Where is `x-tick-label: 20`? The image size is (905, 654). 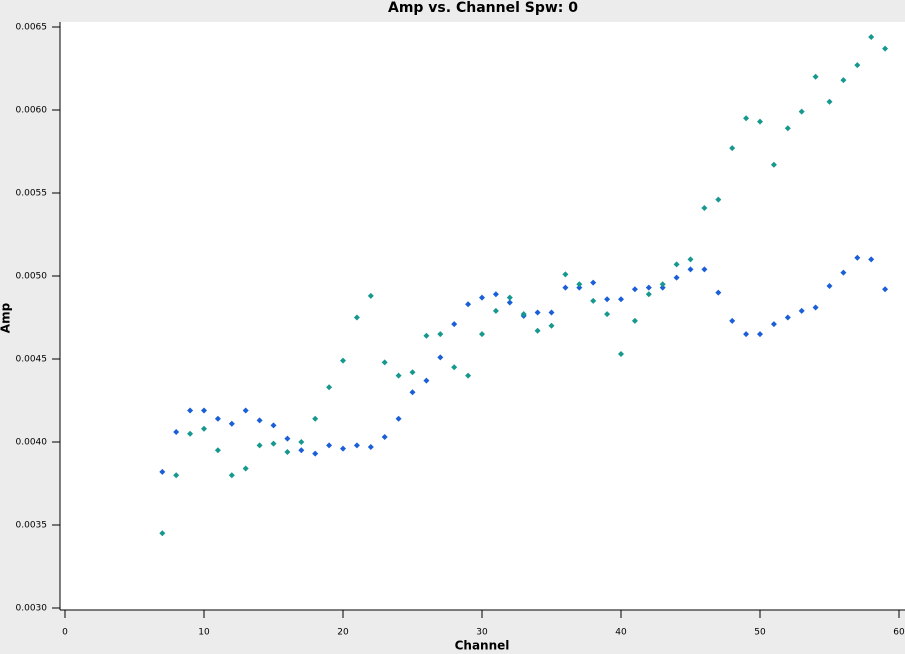 x-tick-label: 20 is located at coordinates (343, 633).